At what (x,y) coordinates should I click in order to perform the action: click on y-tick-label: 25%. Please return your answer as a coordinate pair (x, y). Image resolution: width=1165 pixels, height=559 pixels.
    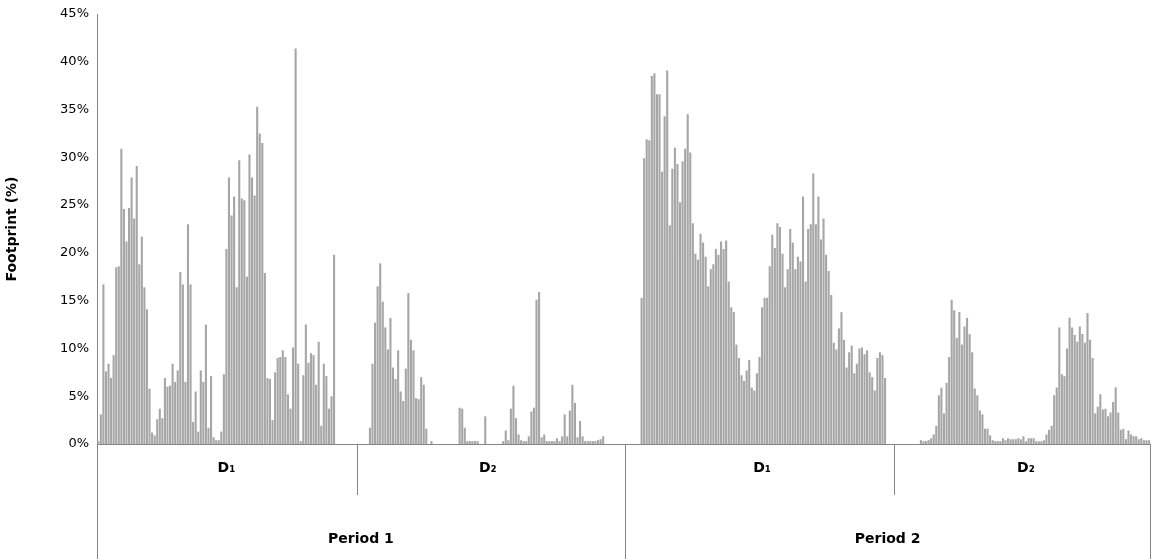
    Looking at the image, I should click on (74, 204).